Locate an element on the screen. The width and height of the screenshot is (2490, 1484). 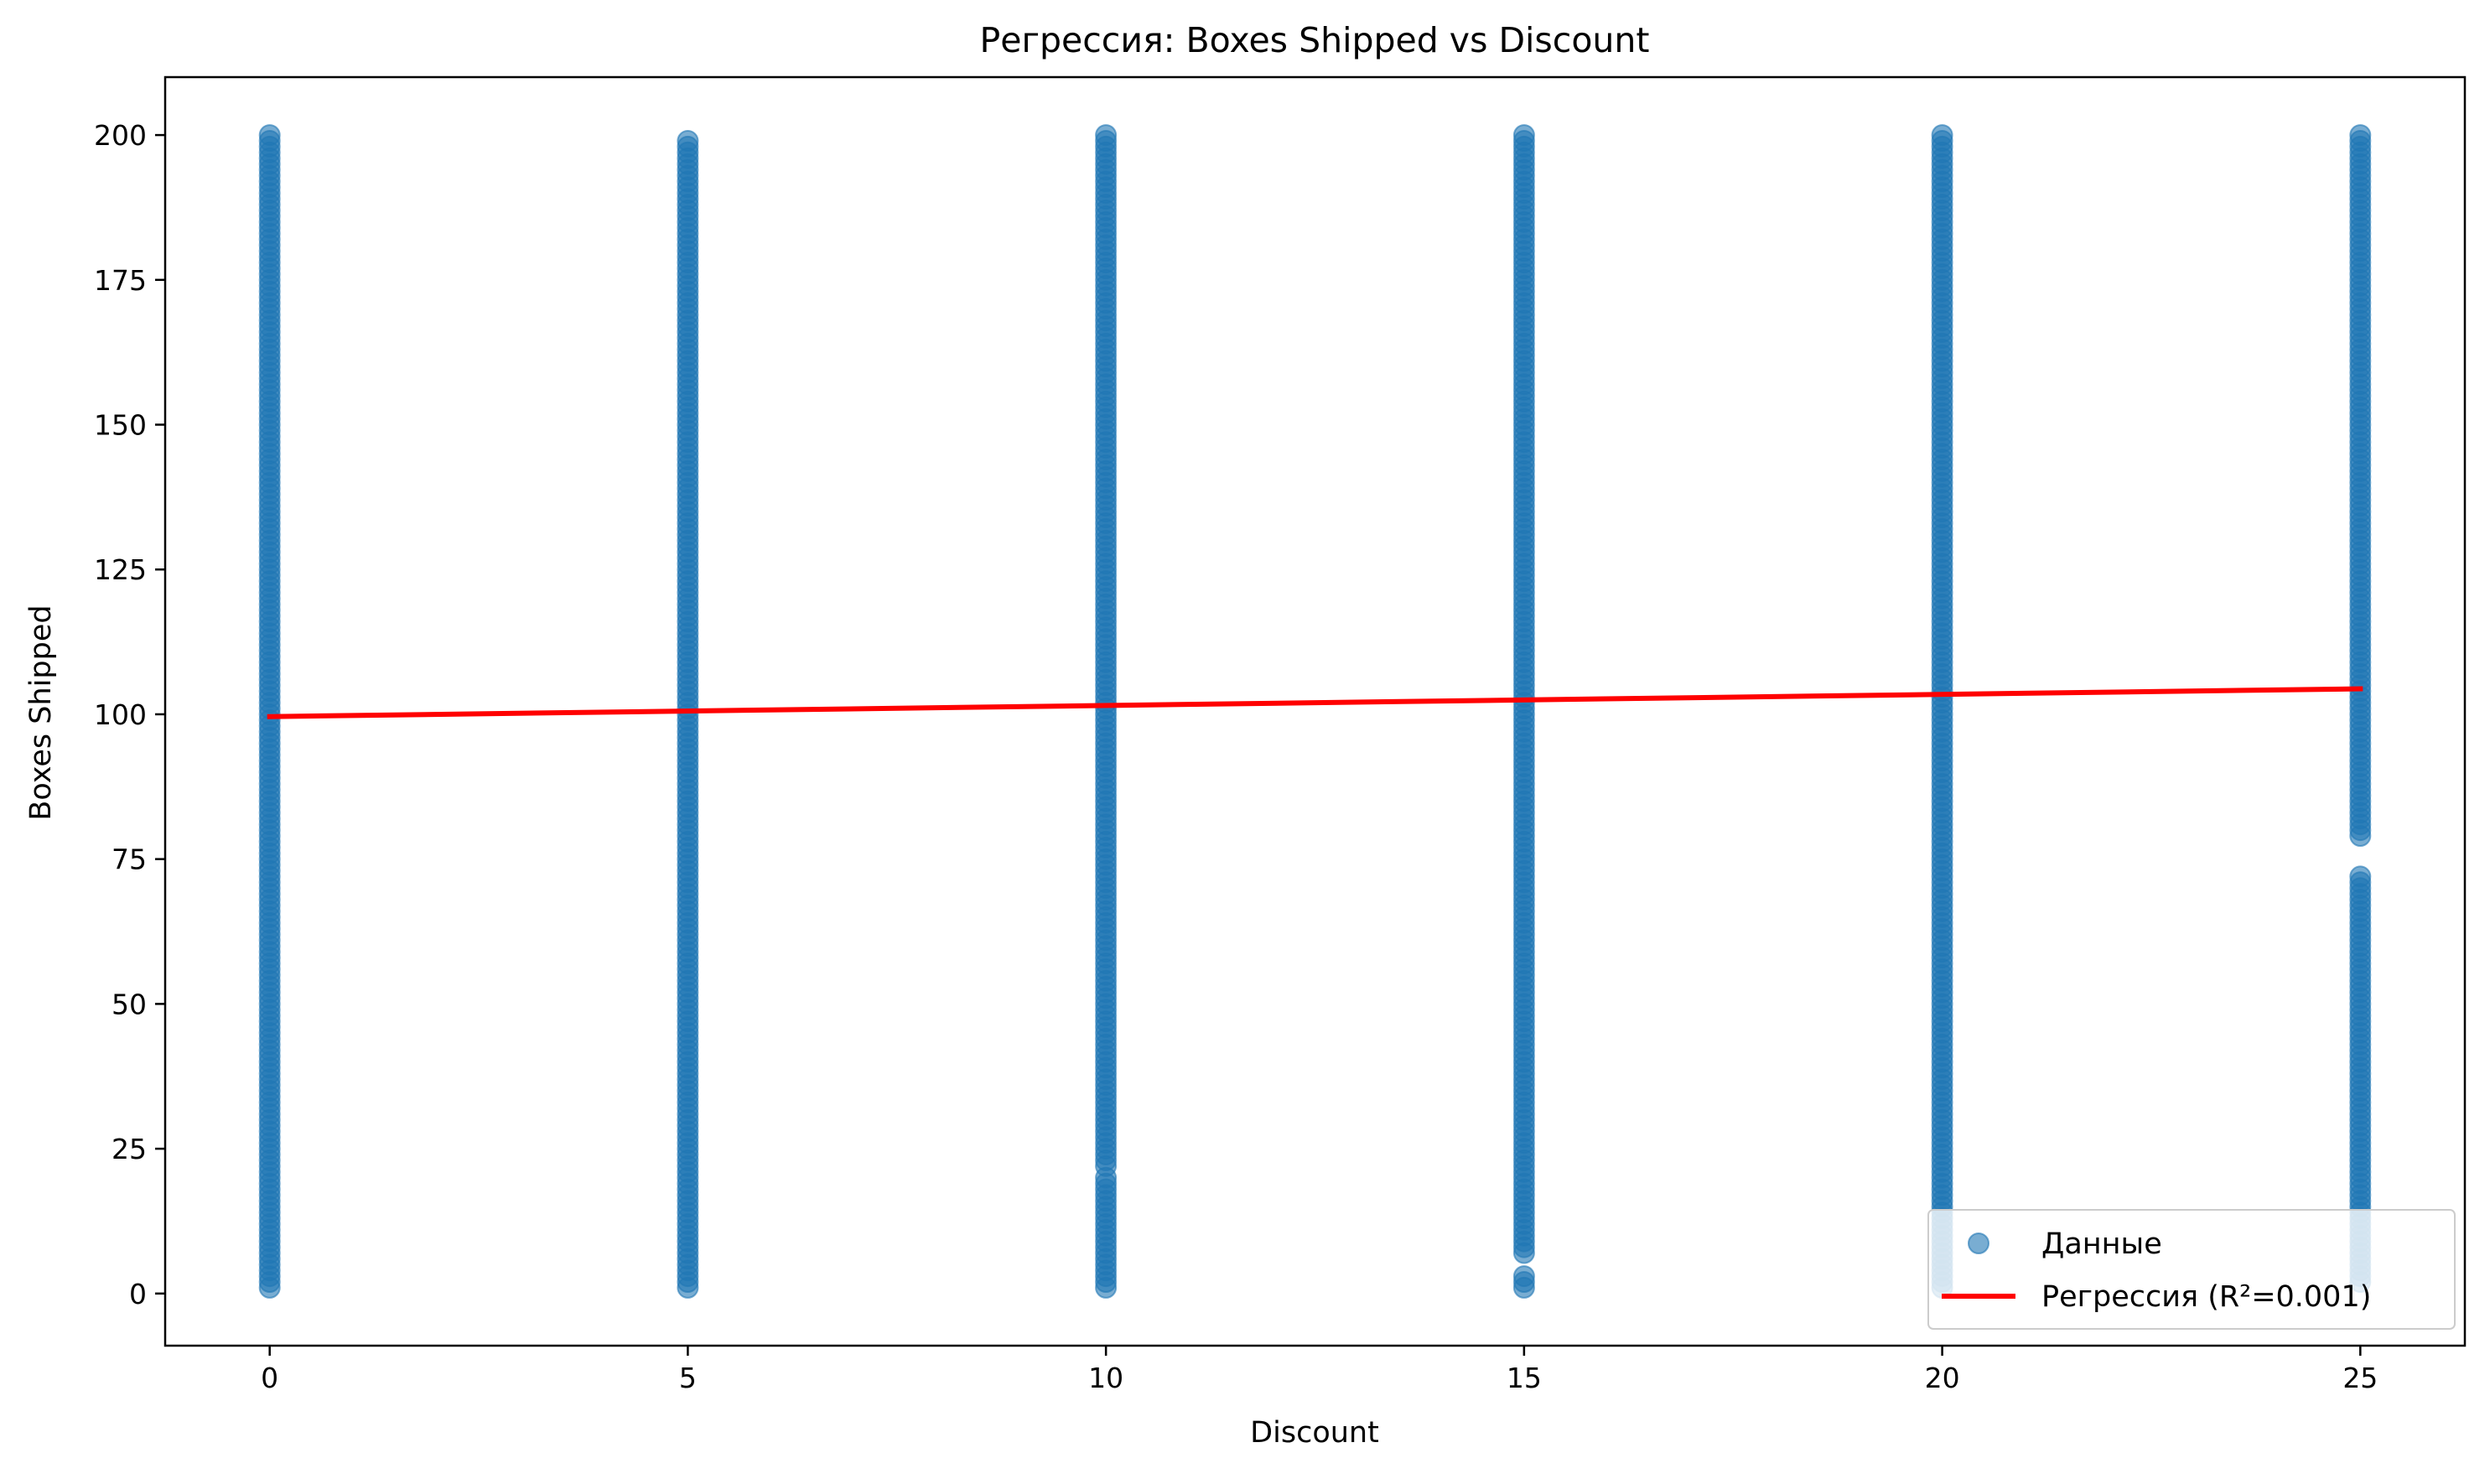
legend-label-data: Данные is located at coordinates (2101, 1244).